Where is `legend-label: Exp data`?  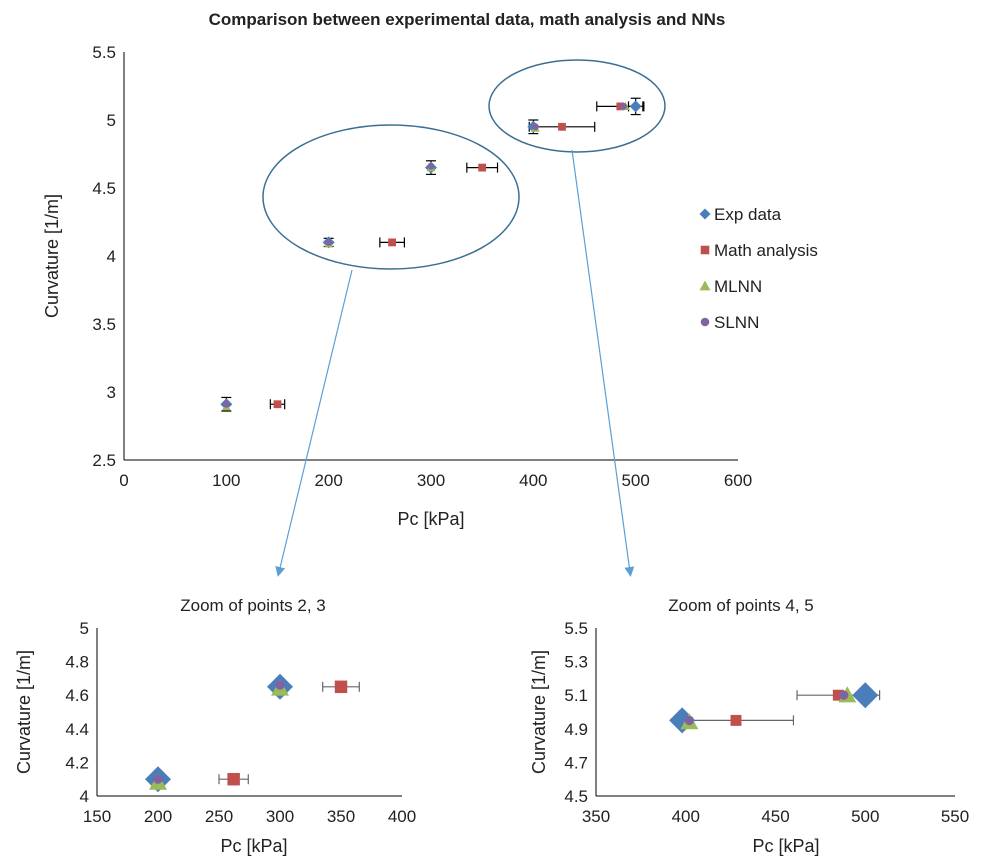 legend-label: Exp data is located at coordinates (748, 214).